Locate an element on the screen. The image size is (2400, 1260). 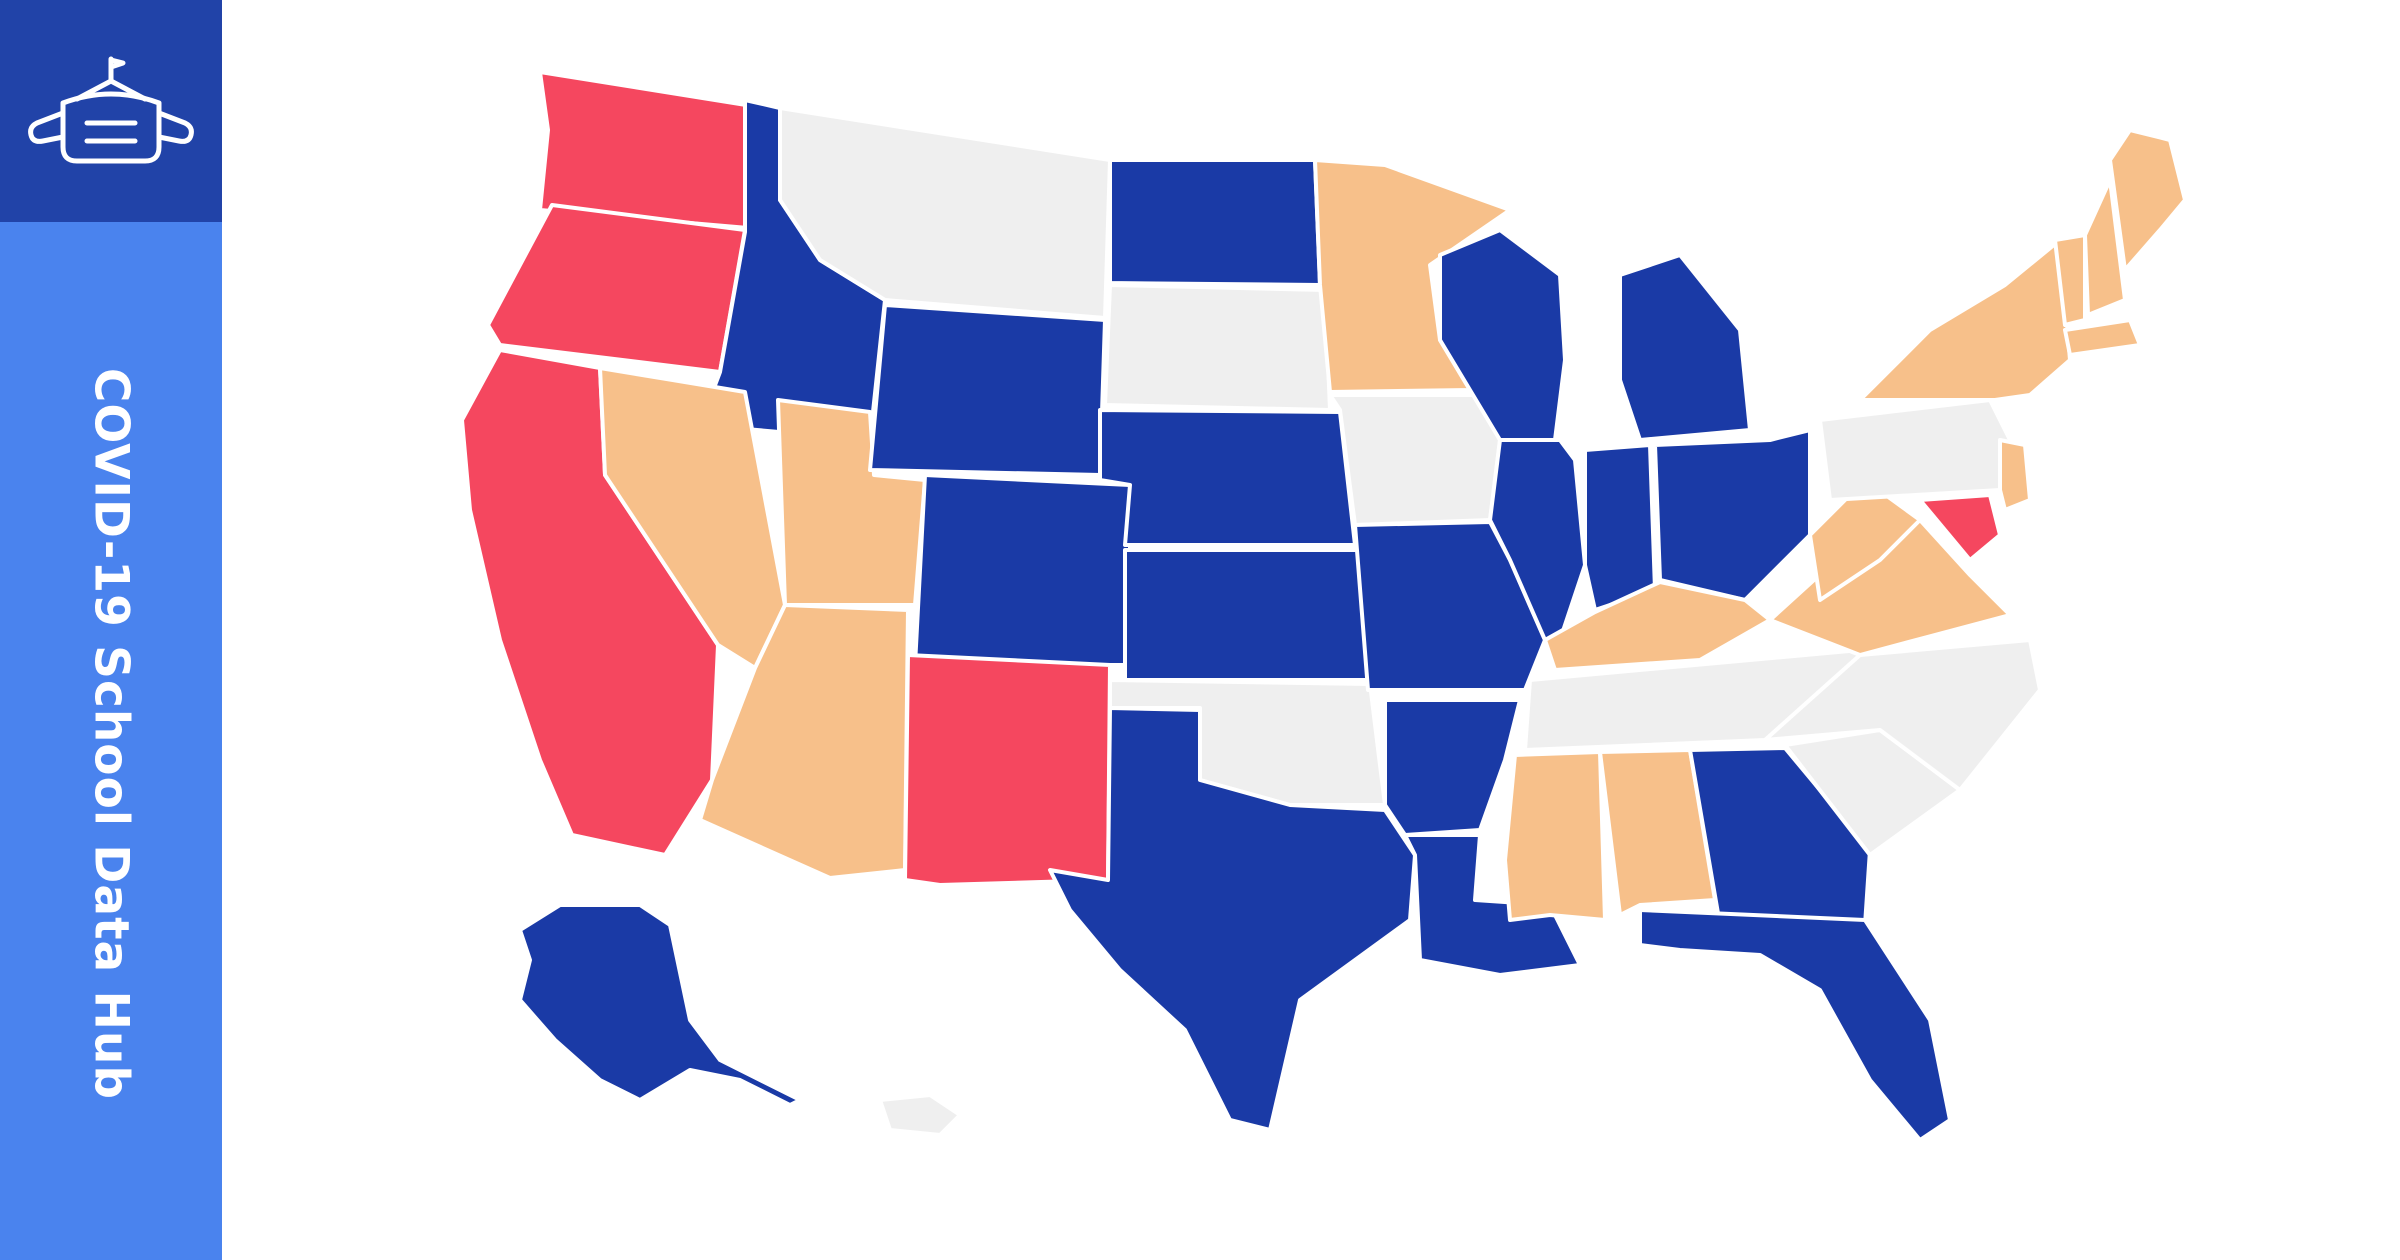
state-ga is located at coordinates (1780, 836).